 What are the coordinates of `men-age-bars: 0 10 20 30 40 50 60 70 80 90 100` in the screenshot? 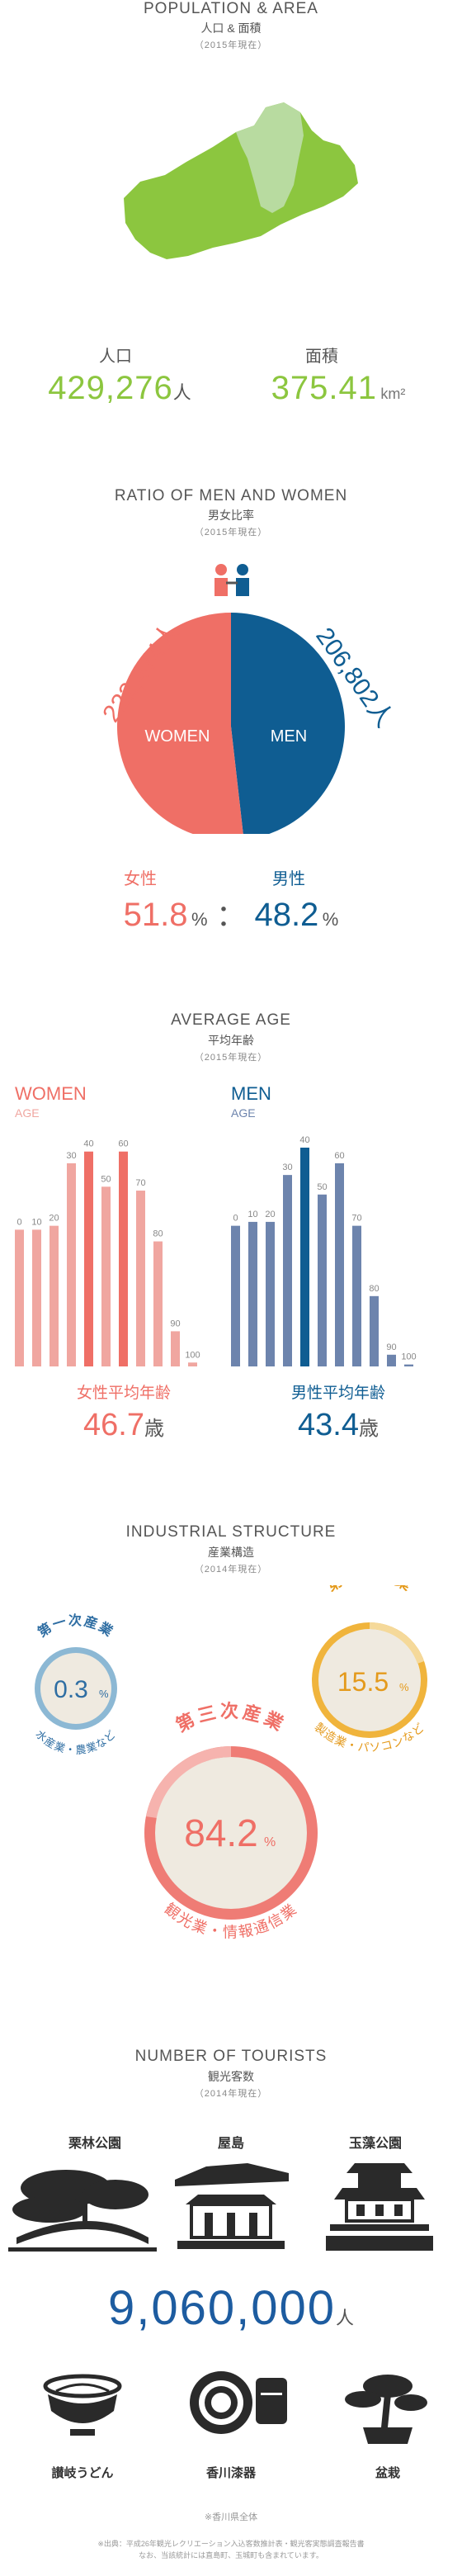 It's located at (324, 1250).